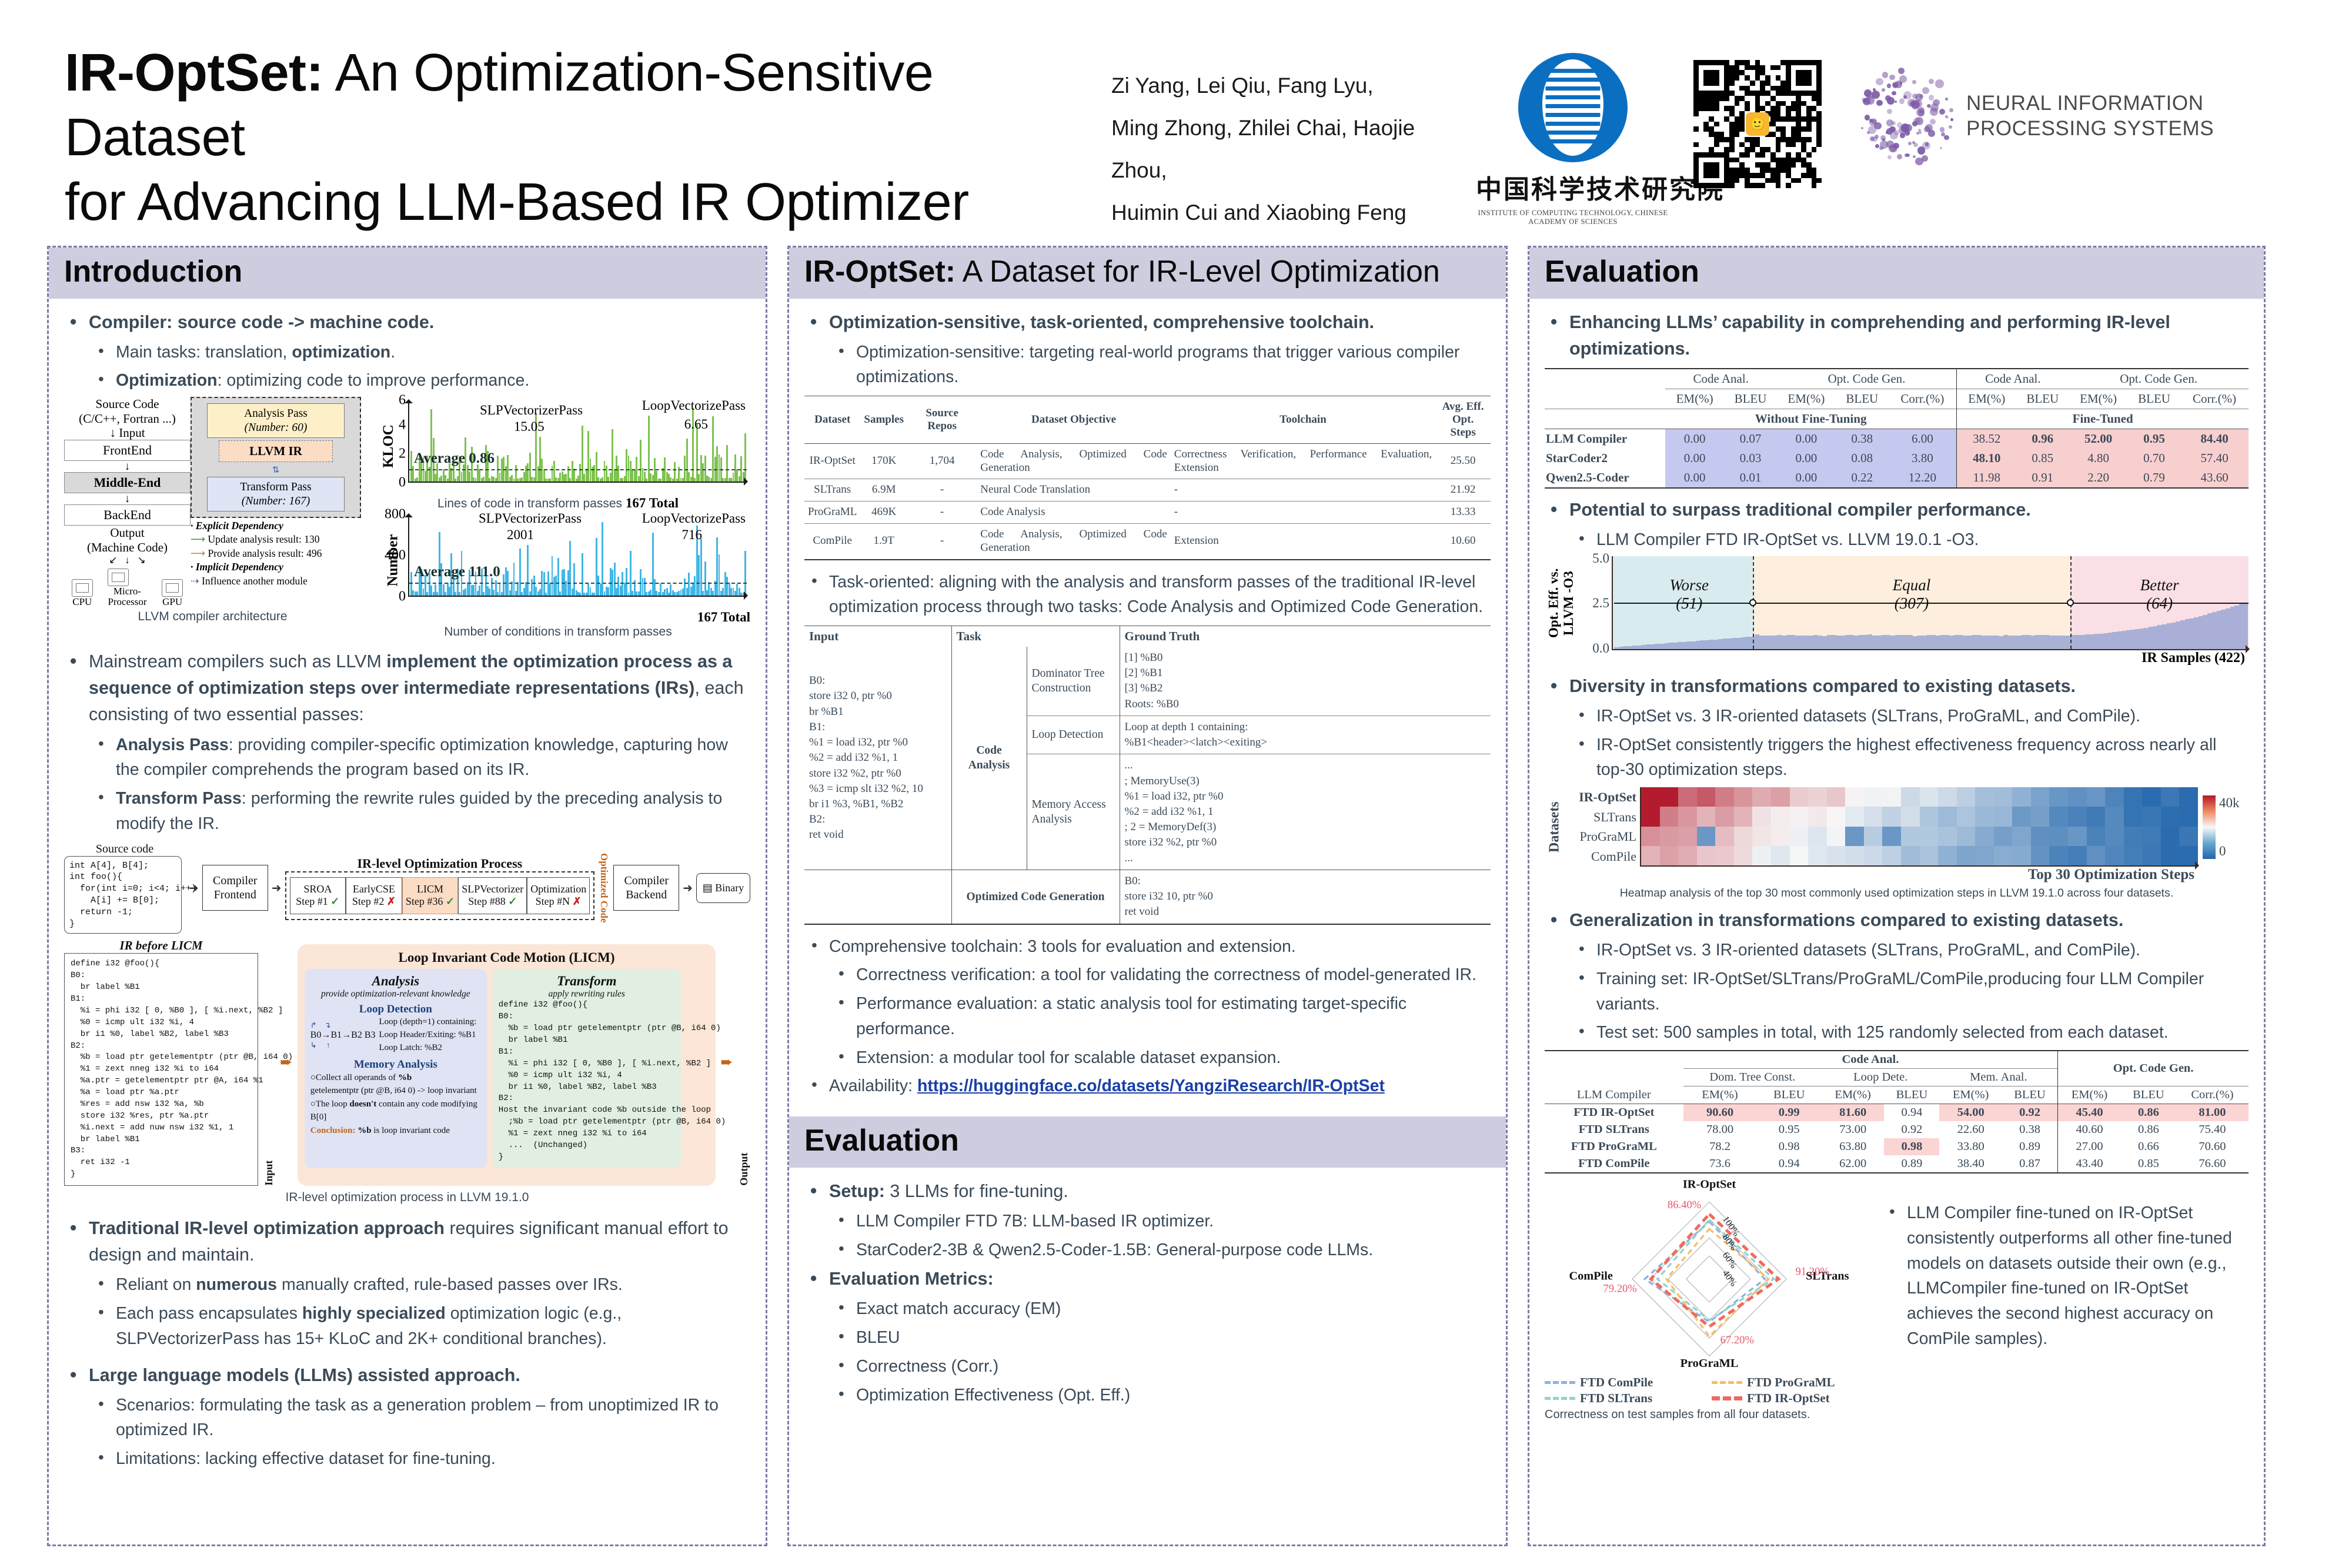  Describe the element at coordinates (430, 896) in the screenshot. I see `optimization-step: LICM Step #36 ✓` at that location.